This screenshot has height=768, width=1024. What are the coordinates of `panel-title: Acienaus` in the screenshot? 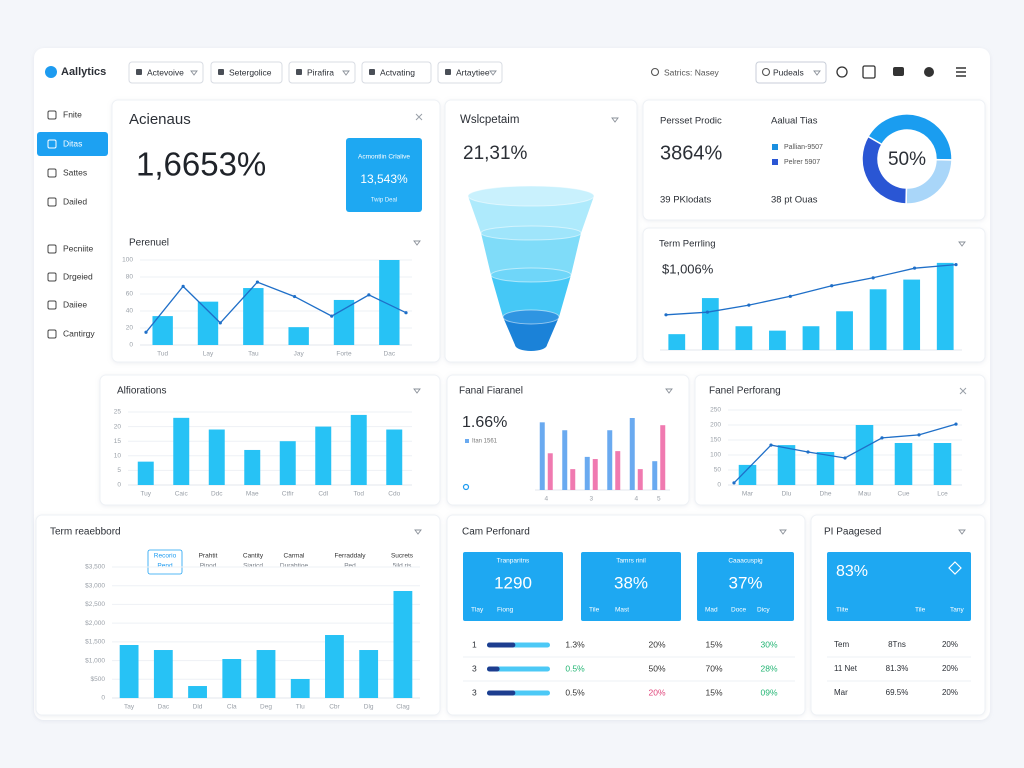 It's located at (160, 119).